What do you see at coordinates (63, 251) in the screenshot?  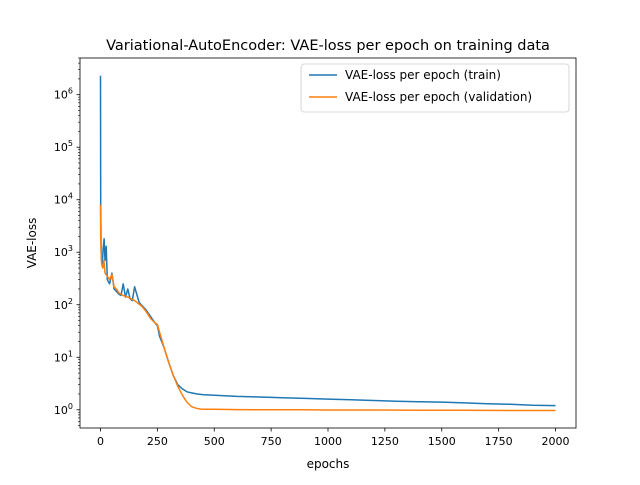 I see `y-tick-label: 10³` at bounding box center [63, 251].